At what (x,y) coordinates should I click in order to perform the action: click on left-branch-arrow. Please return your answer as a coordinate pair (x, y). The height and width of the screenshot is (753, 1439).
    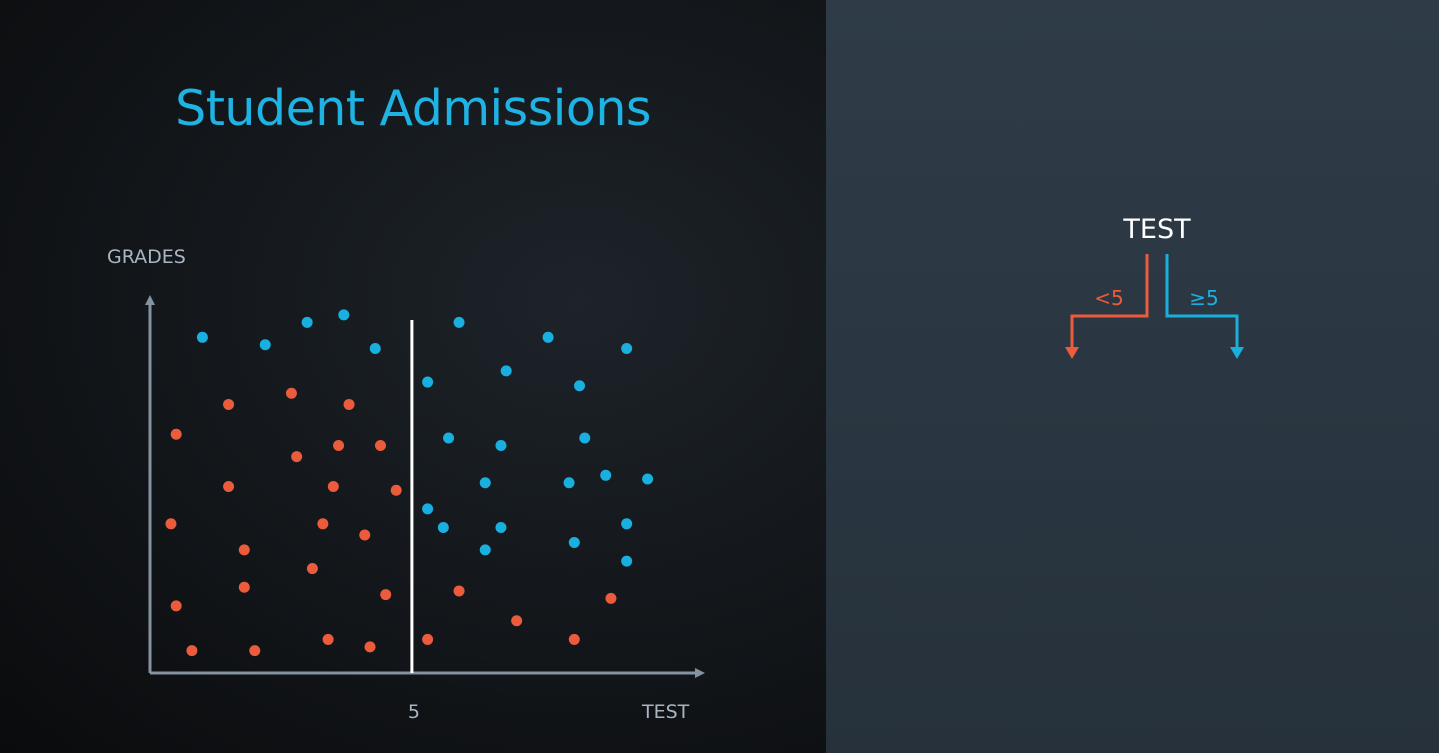
    Looking at the image, I should click on (1109, 301).